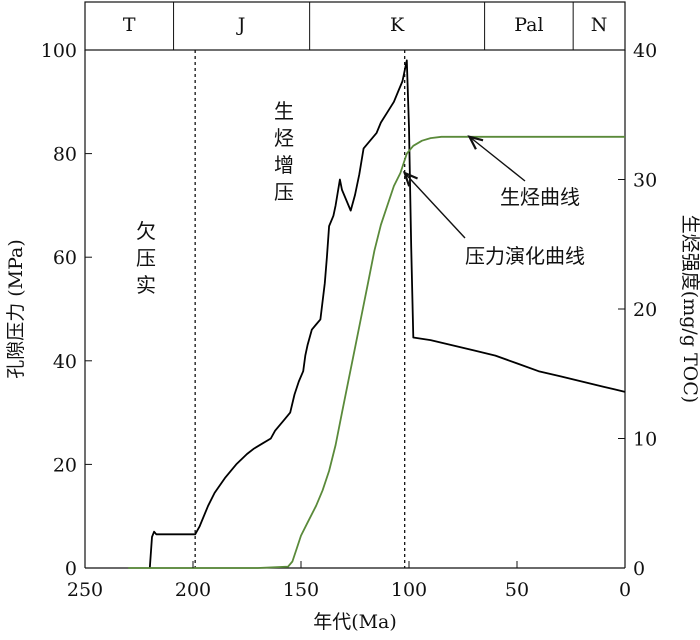 The image size is (700, 640). I want to click on y-left-tick-label: 20, so click(65, 465).